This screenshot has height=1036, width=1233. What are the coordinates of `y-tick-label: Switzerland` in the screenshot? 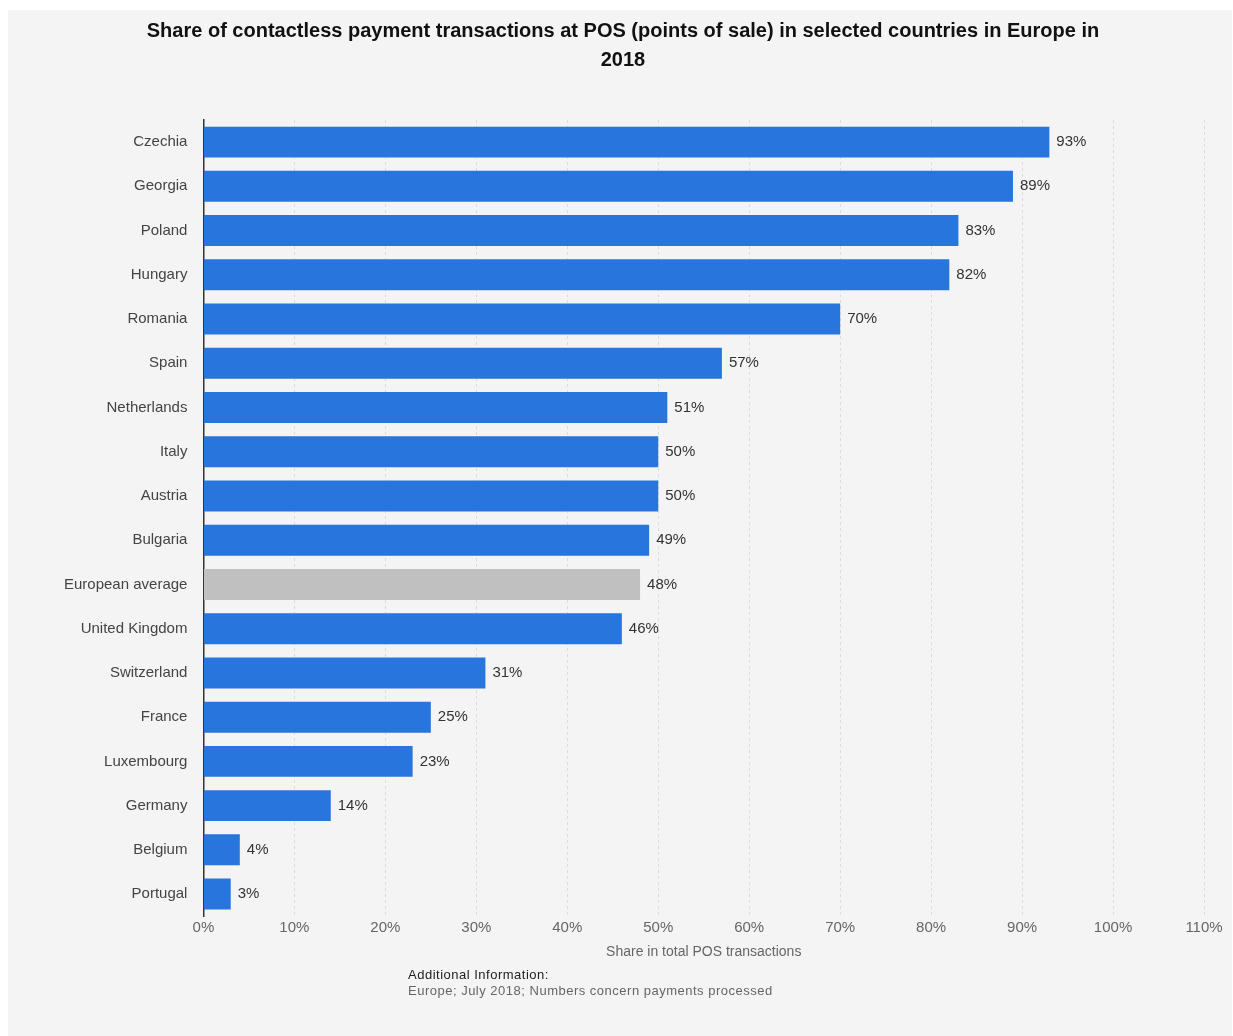 It's located at (148, 672).